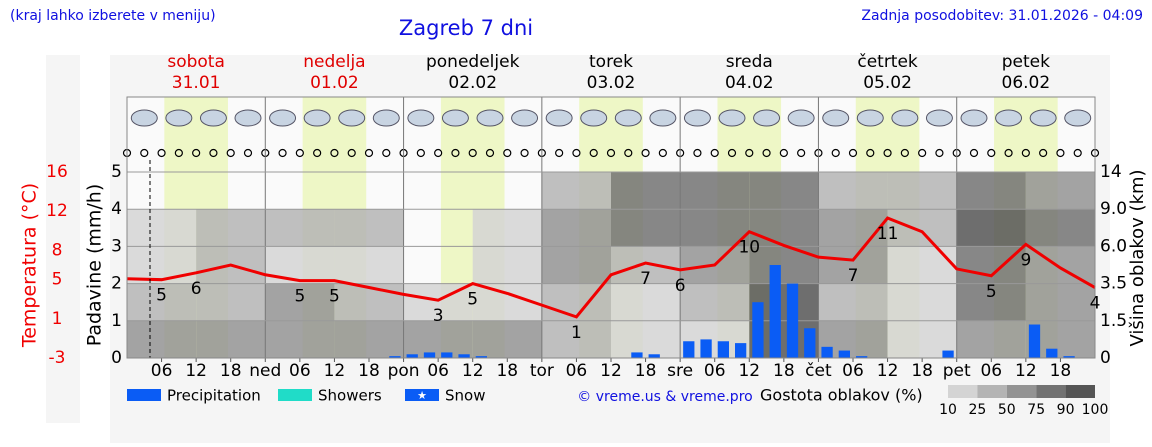 This screenshot has width=1152, height=447. Describe the element at coordinates (196, 289) in the screenshot. I see `temperature-label: 6` at that location.